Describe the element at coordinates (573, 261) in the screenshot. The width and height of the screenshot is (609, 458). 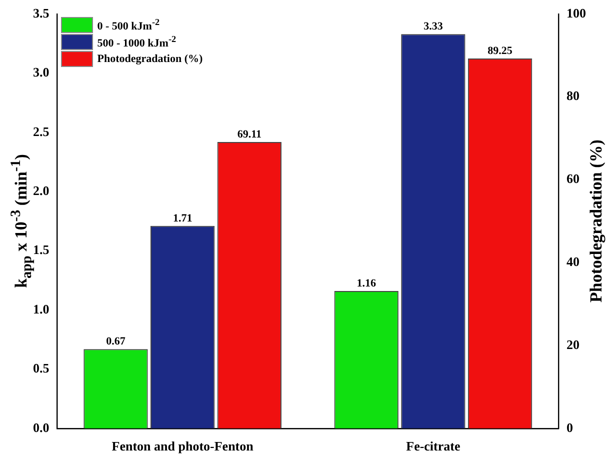
I see `y2-tick-label: 40` at that location.